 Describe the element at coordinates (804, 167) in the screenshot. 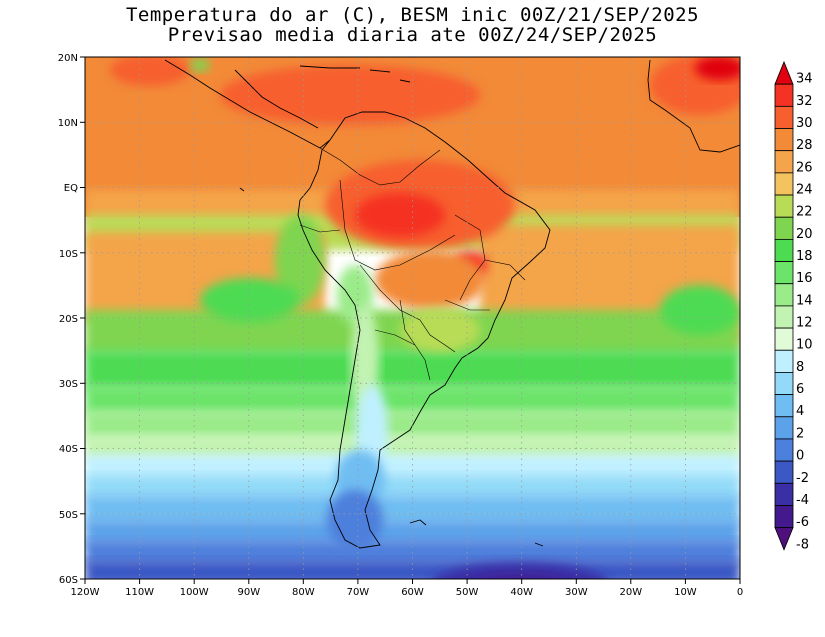

I see `colorbar-label: 26` at that location.